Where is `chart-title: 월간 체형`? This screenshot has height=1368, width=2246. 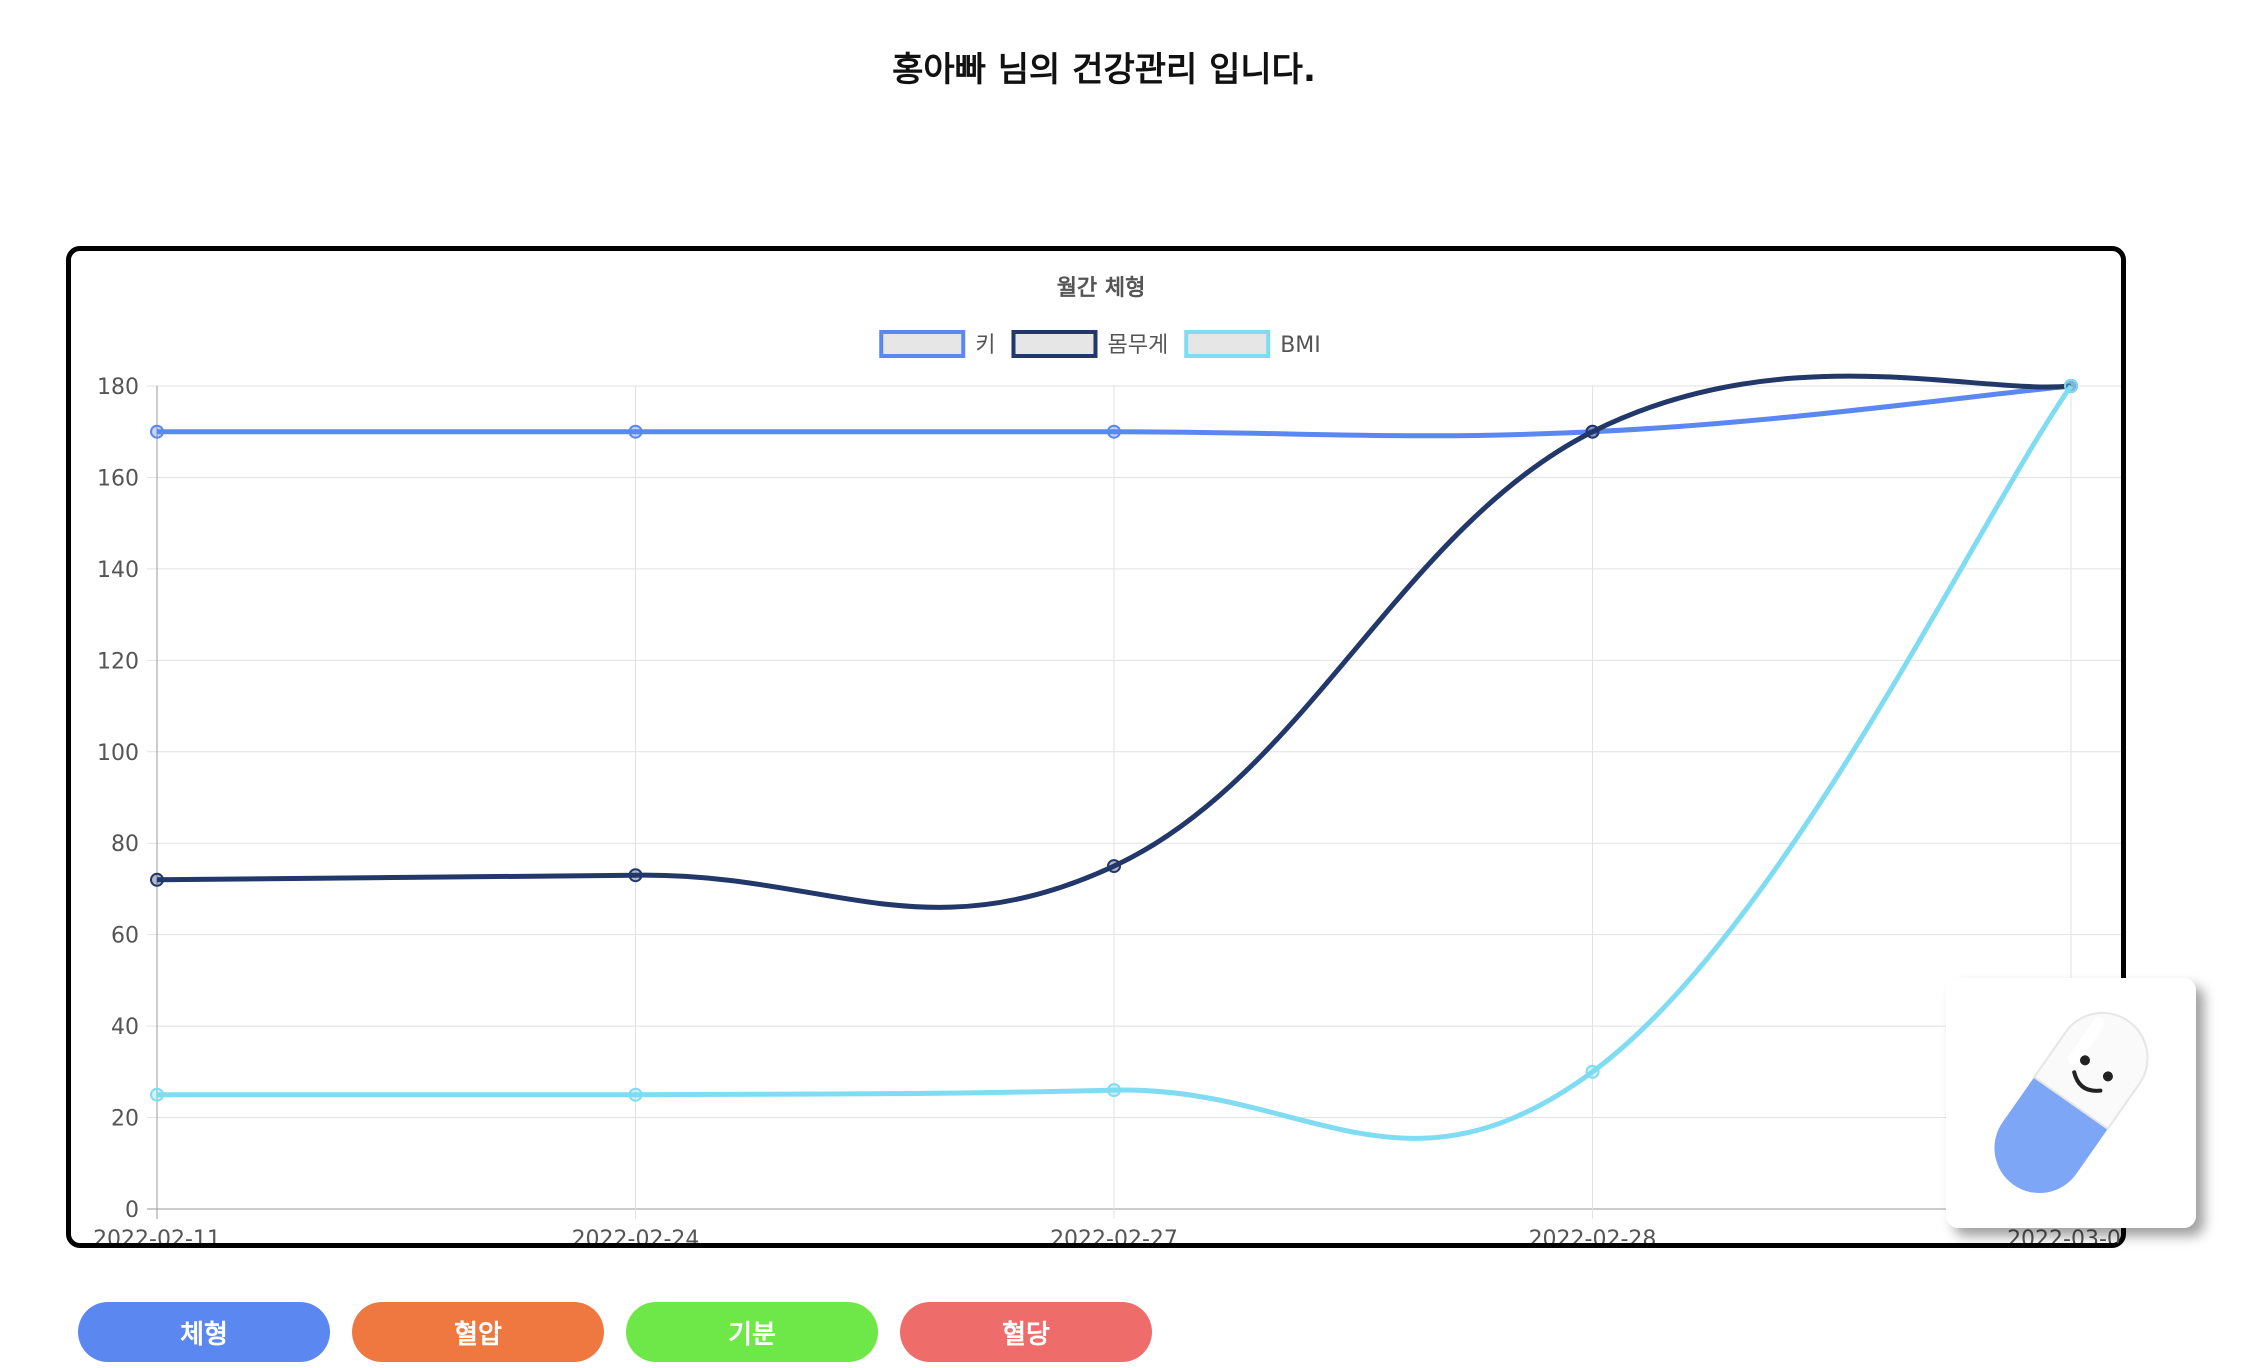
chart-title: 월간 체형 is located at coordinates (1101, 288).